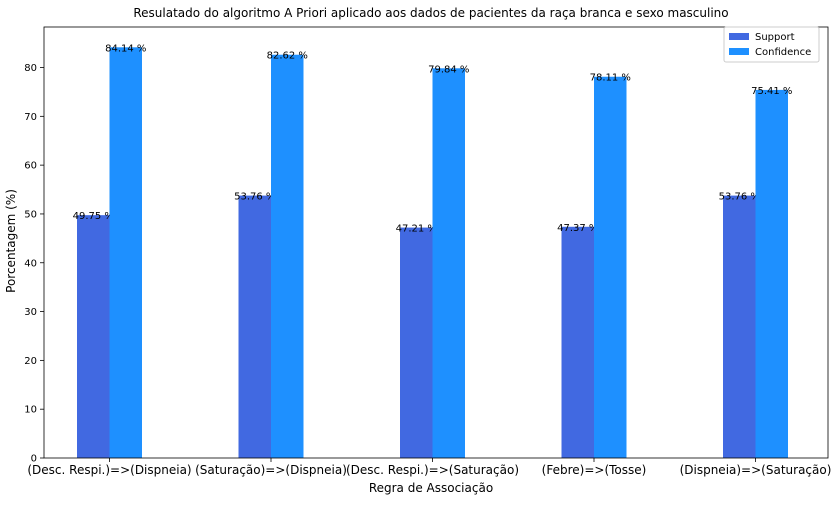 Image resolution: width=837 pixels, height=507 pixels. What do you see at coordinates (448, 69) in the screenshot?
I see `data-label-confidence-2: 79.84 %` at bounding box center [448, 69].